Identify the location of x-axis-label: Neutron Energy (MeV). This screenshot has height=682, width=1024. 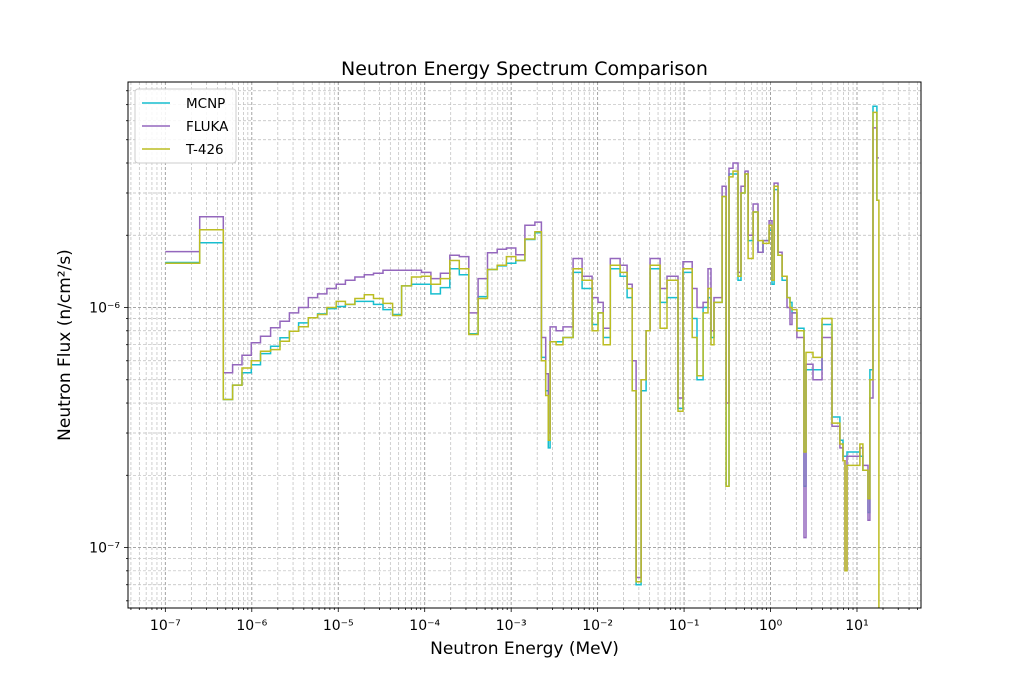
(524, 649).